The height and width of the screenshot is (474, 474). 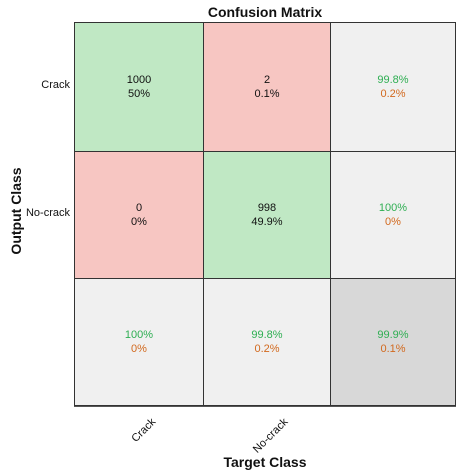 What do you see at coordinates (139, 94) in the screenshot?
I see `cell-percent: 50%` at bounding box center [139, 94].